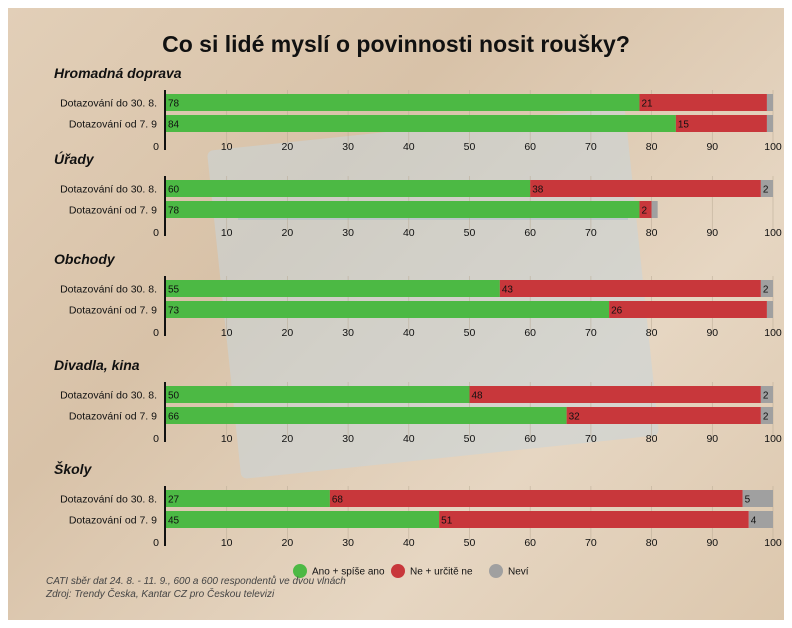  I want to click on bar-no-label: 32, so click(575, 417).